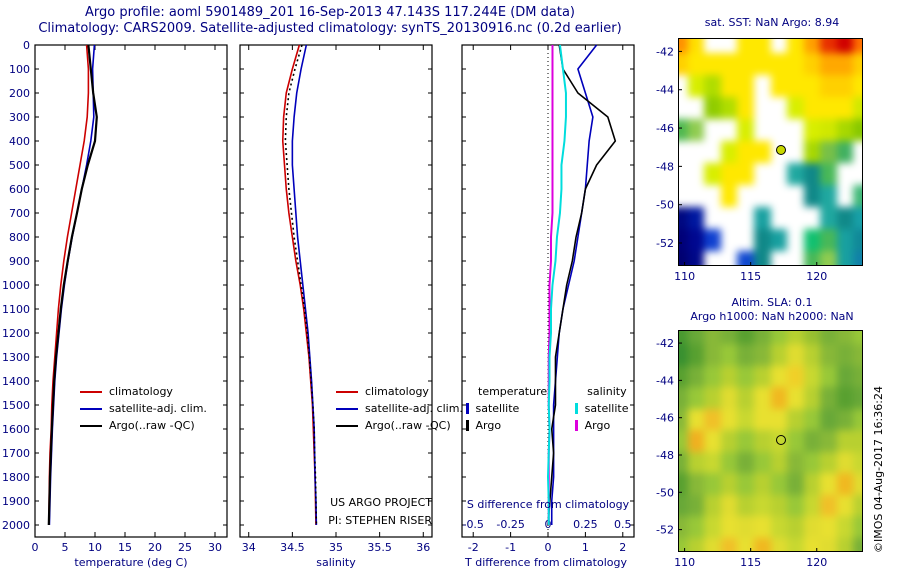  What do you see at coordinates (91, 408) in the screenshot?
I see `satellite-line-swatch` at bounding box center [91, 408].